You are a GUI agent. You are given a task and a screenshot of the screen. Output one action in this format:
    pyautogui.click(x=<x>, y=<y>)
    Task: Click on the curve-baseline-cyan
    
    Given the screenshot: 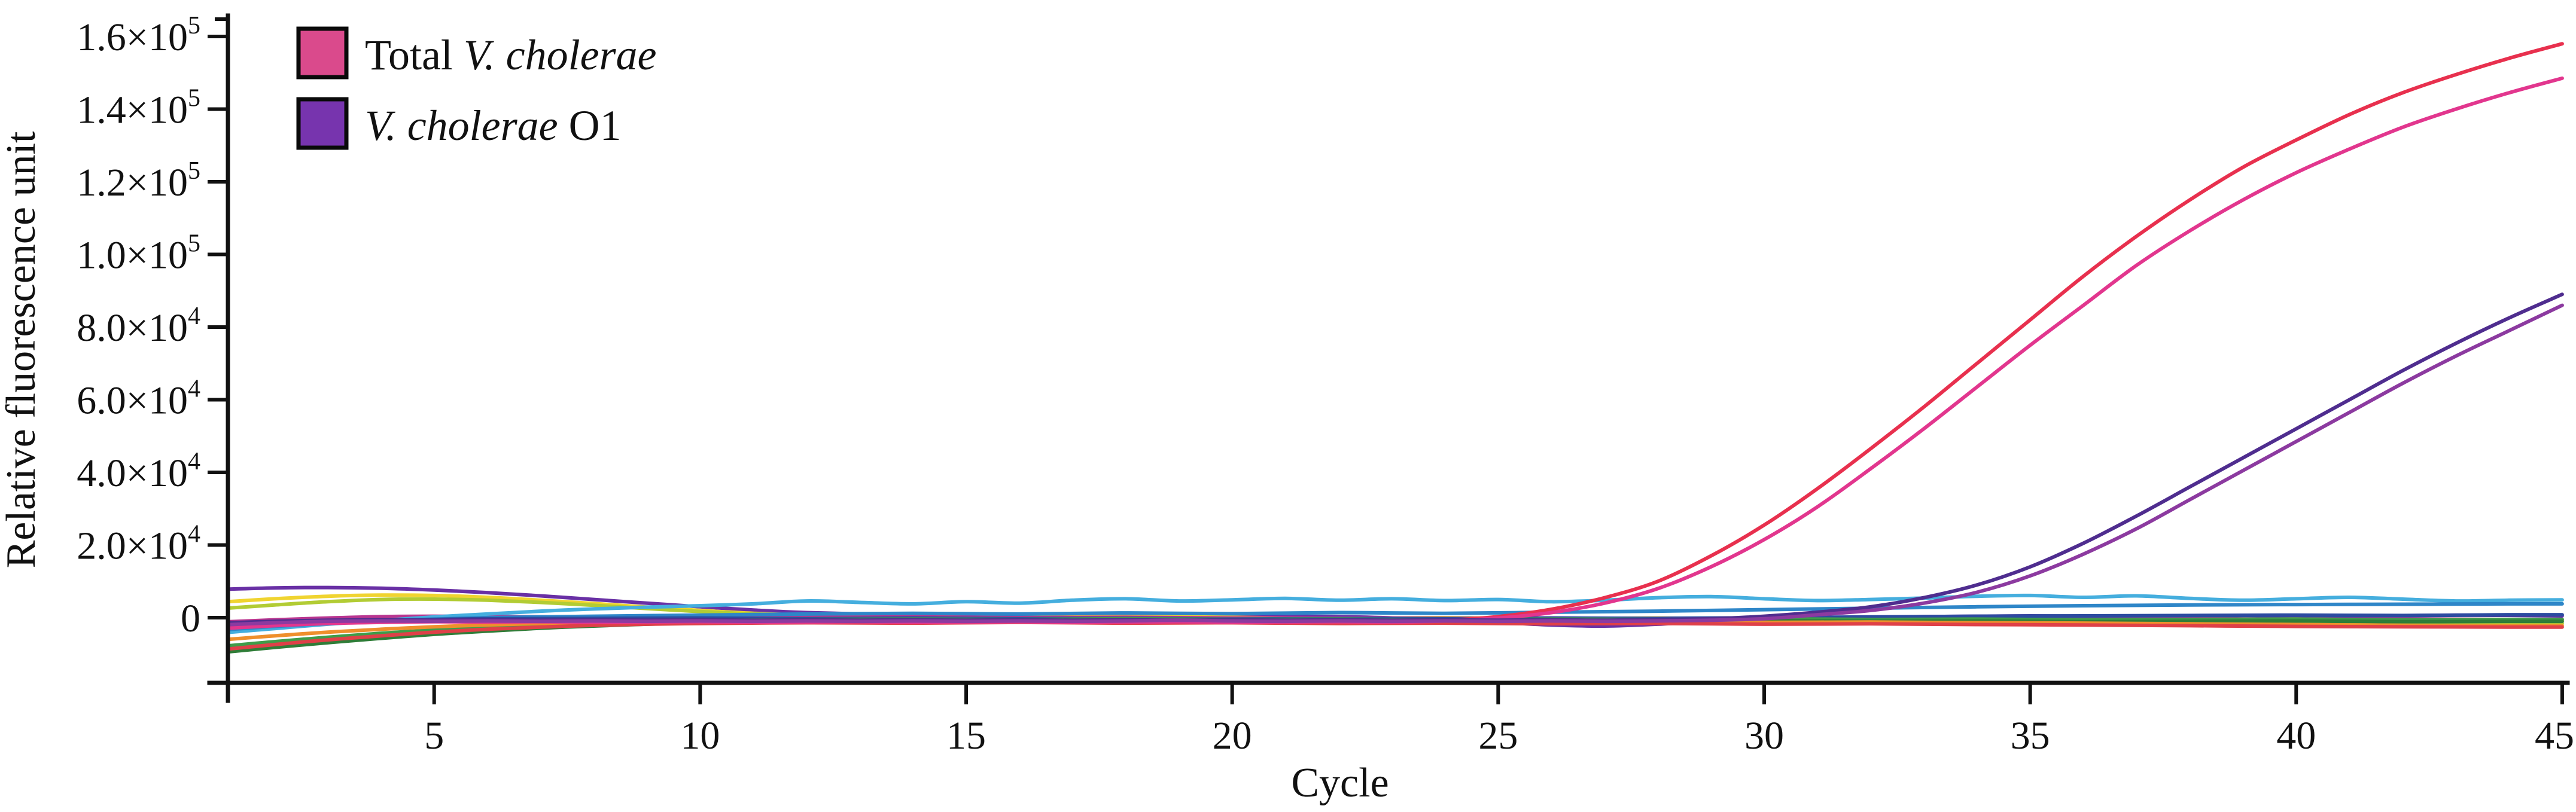 What is the action you would take?
    pyautogui.click(x=1396, y=613)
    